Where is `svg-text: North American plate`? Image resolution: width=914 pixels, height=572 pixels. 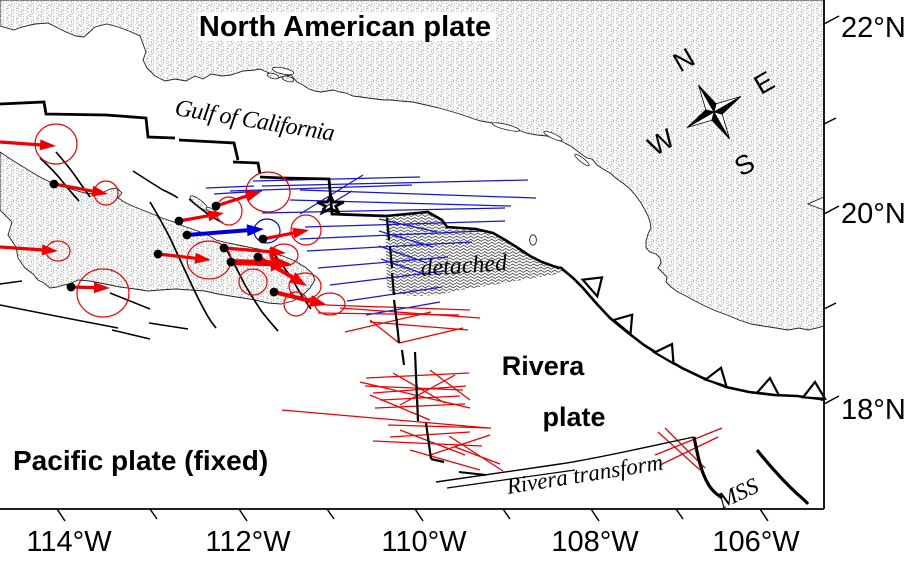
svg-text: North American plate is located at coordinates (345, 27).